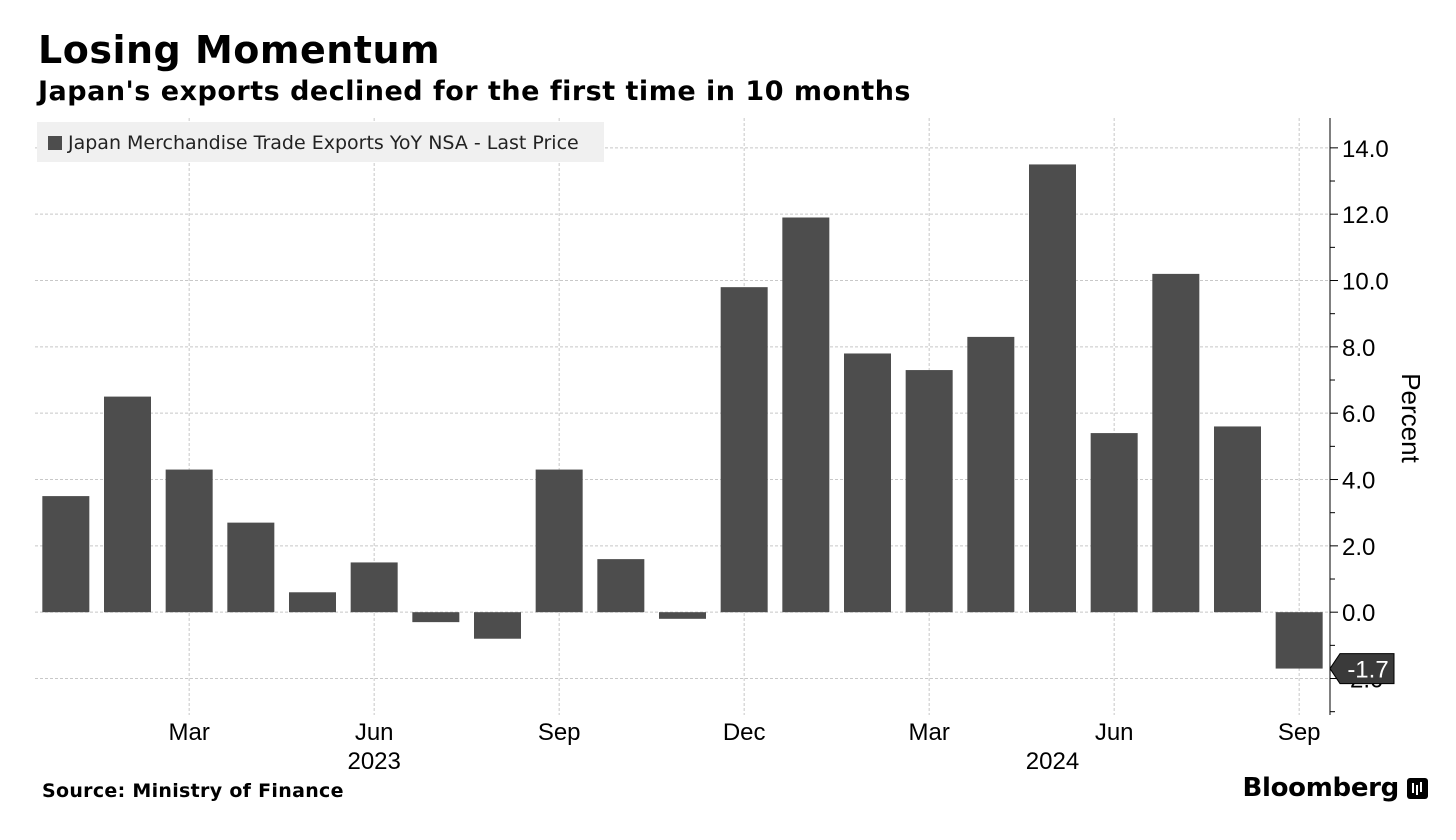  Describe the element at coordinates (1365, 215) in the screenshot. I see `y-tick-label: 12.0` at that location.